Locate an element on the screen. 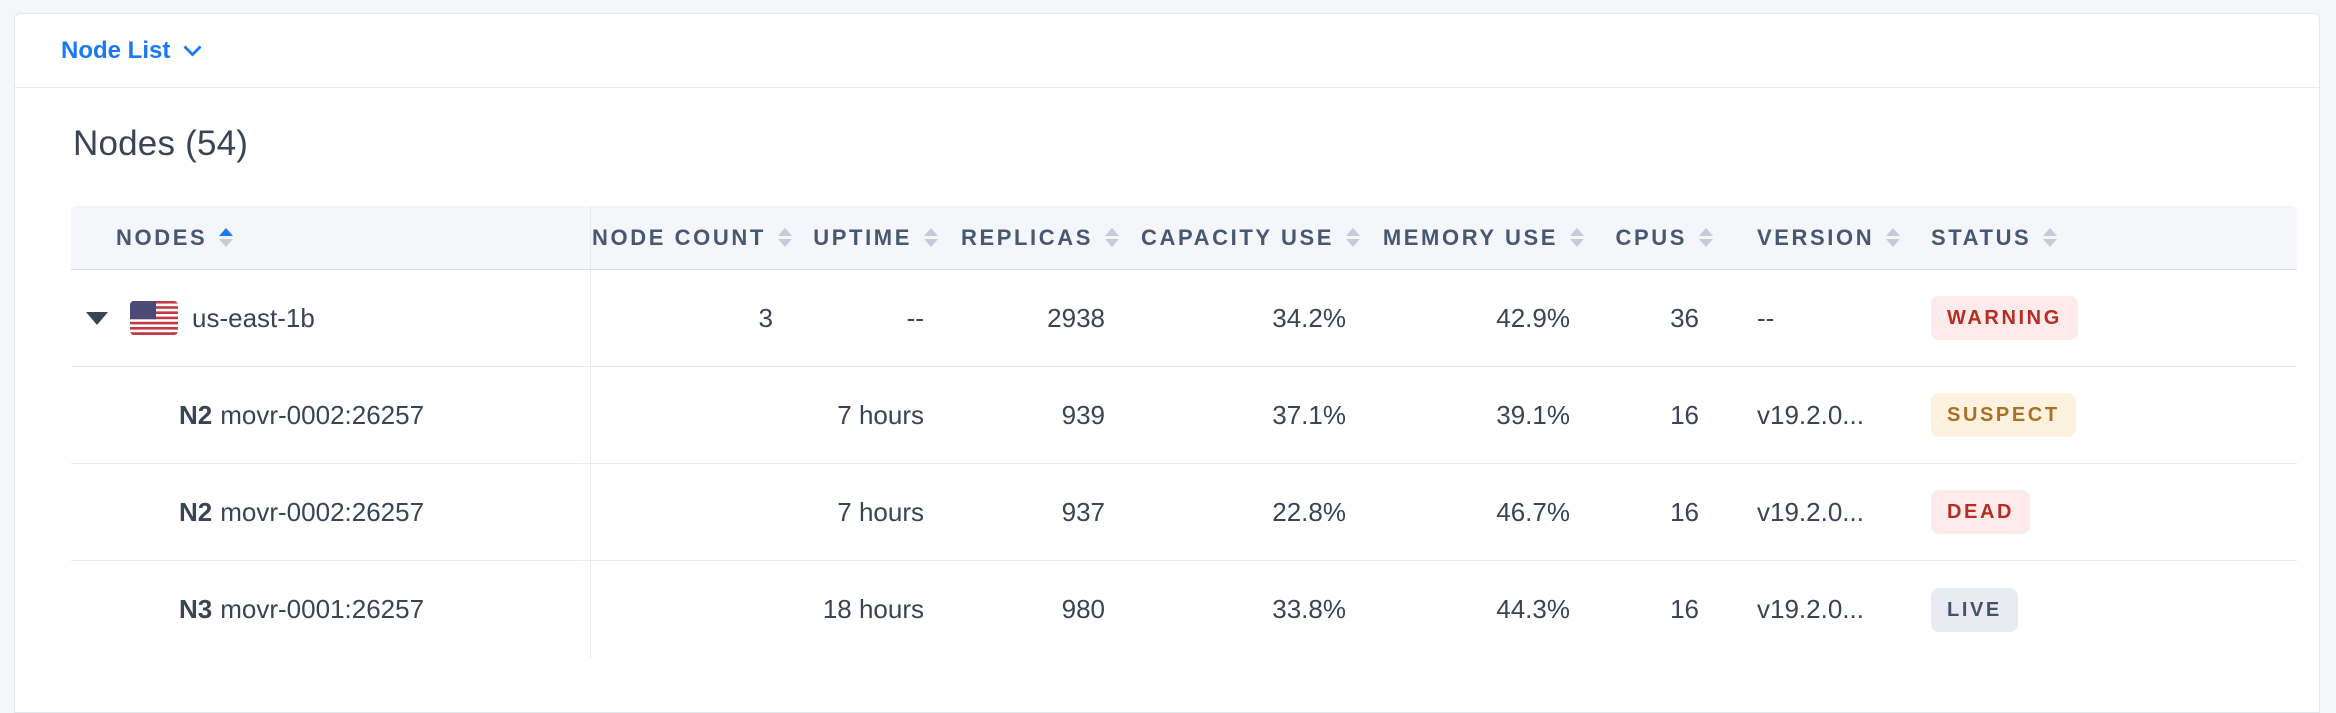 The image size is (2336, 713). cell-capacity-use: 34.2% is located at coordinates (1251, 318).